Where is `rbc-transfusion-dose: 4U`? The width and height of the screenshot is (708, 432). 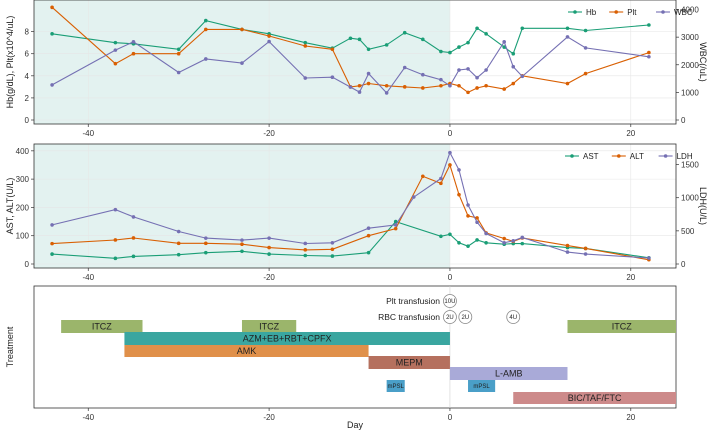
rbc-transfusion-dose: 4U is located at coordinates (513, 318).